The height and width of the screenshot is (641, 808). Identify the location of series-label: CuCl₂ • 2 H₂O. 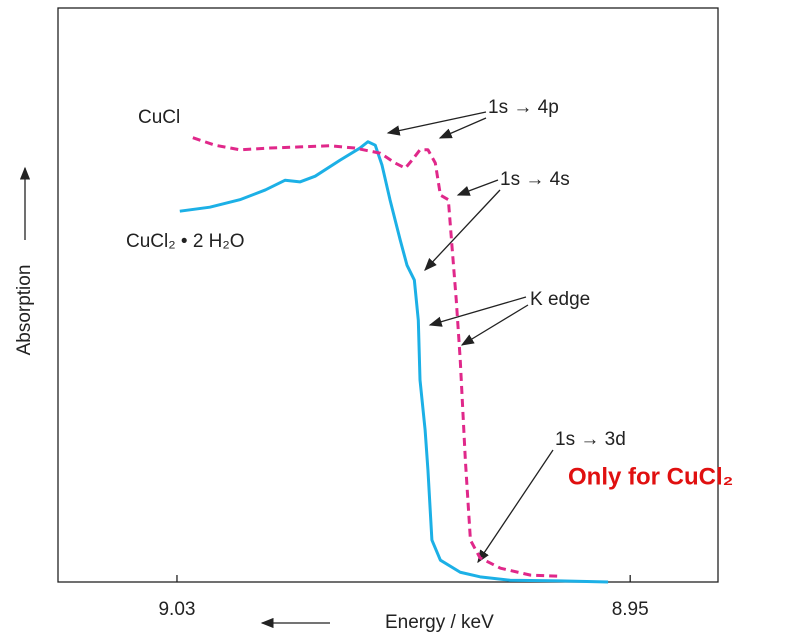
(185, 241).